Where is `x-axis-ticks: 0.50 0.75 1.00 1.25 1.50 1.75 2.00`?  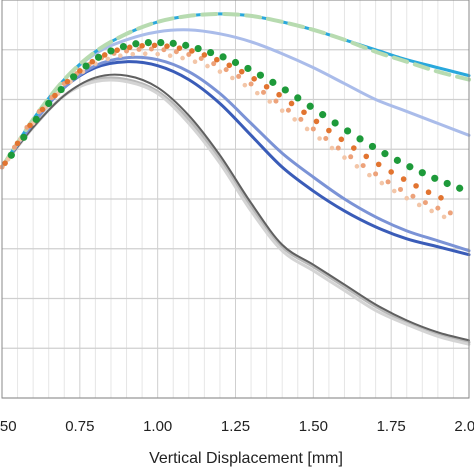
x-axis-ticks: 0.50 0.75 1.00 1.25 1.50 1.75 2.00 is located at coordinates (237, 426).